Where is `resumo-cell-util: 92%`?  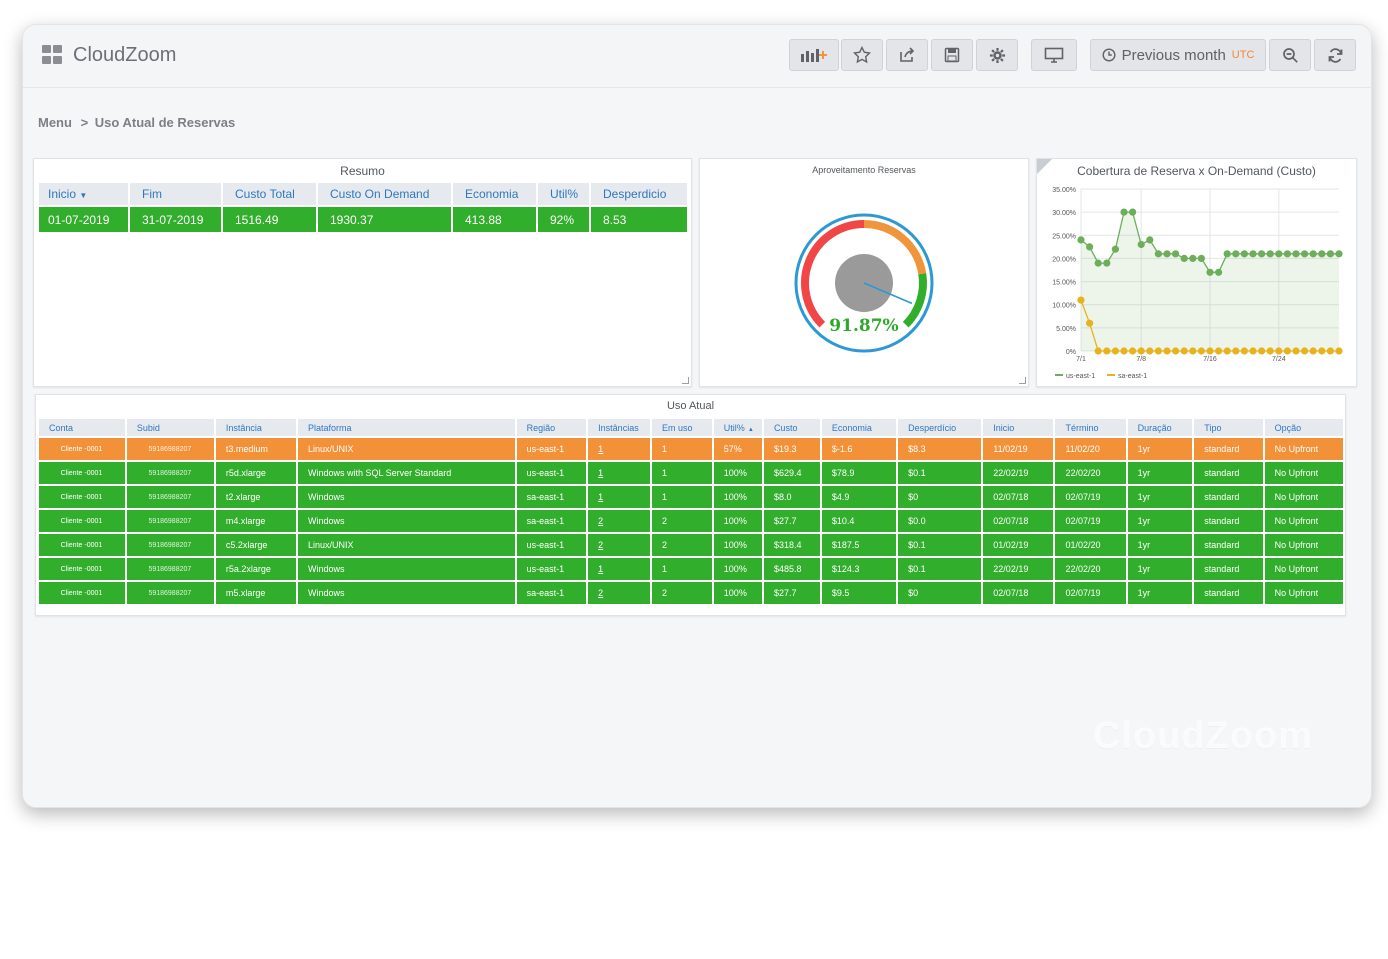
resumo-cell-util: 92% is located at coordinates (563, 218).